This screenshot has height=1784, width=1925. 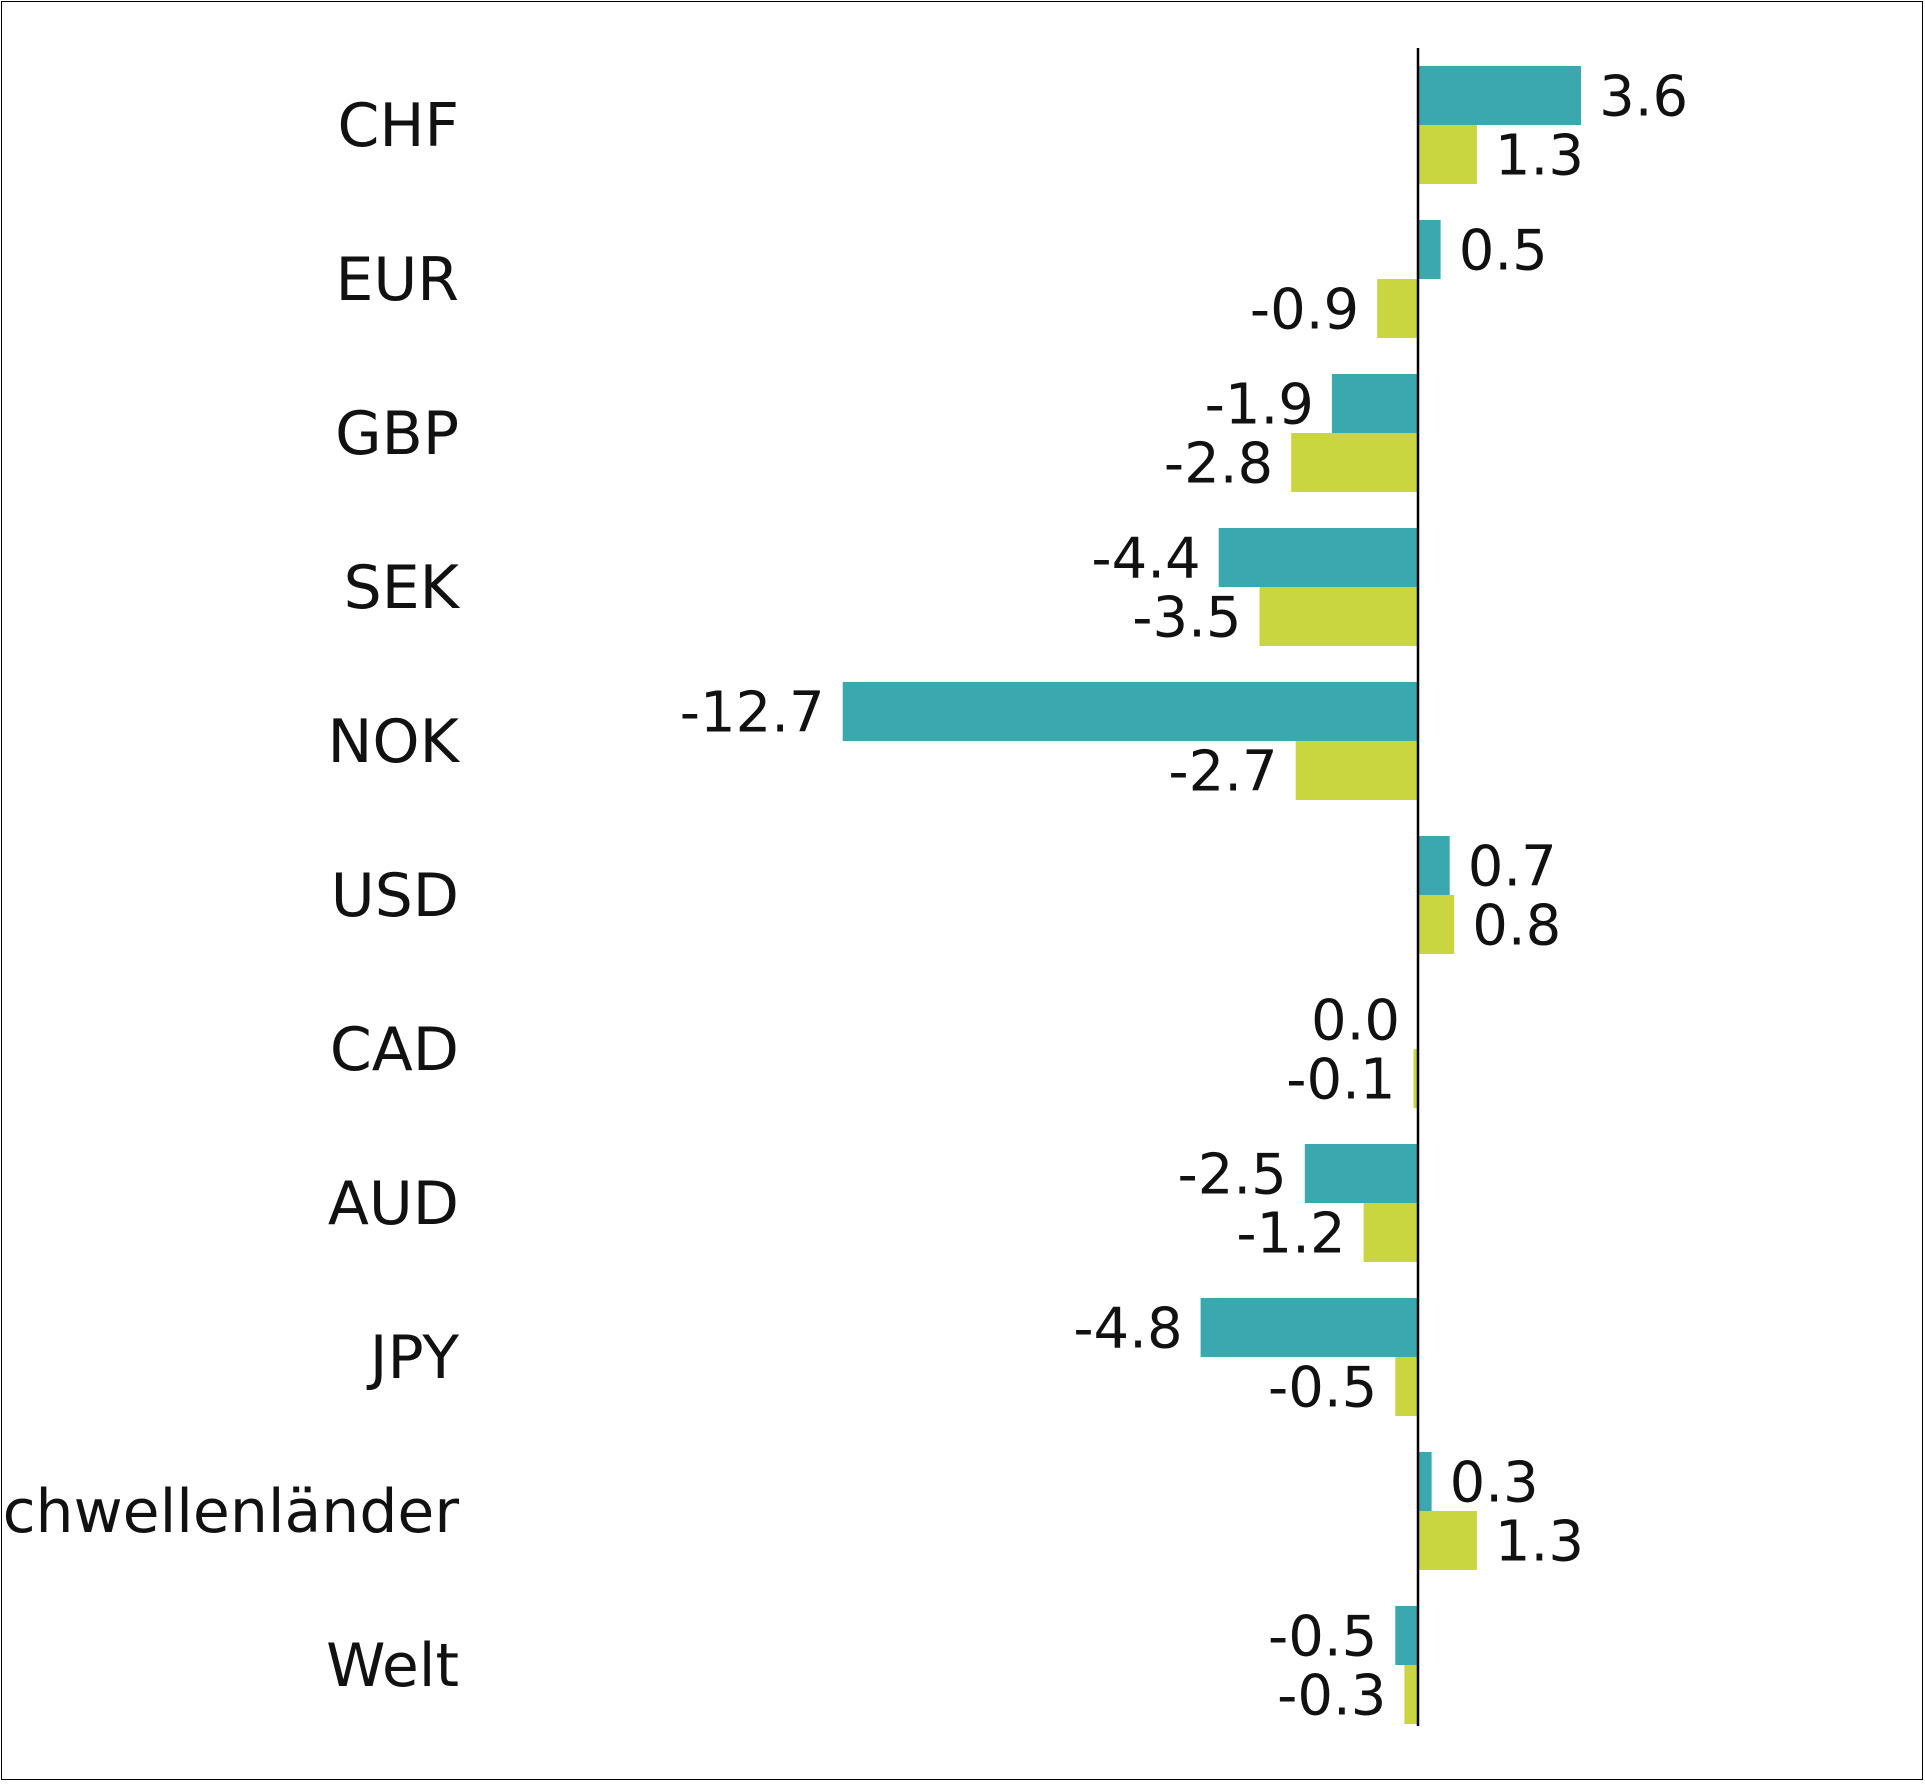 What do you see at coordinates (1259, 405) in the screenshot?
I see `value-label-gbp-series-1: -1.9` at bounding box center [1259, 405].